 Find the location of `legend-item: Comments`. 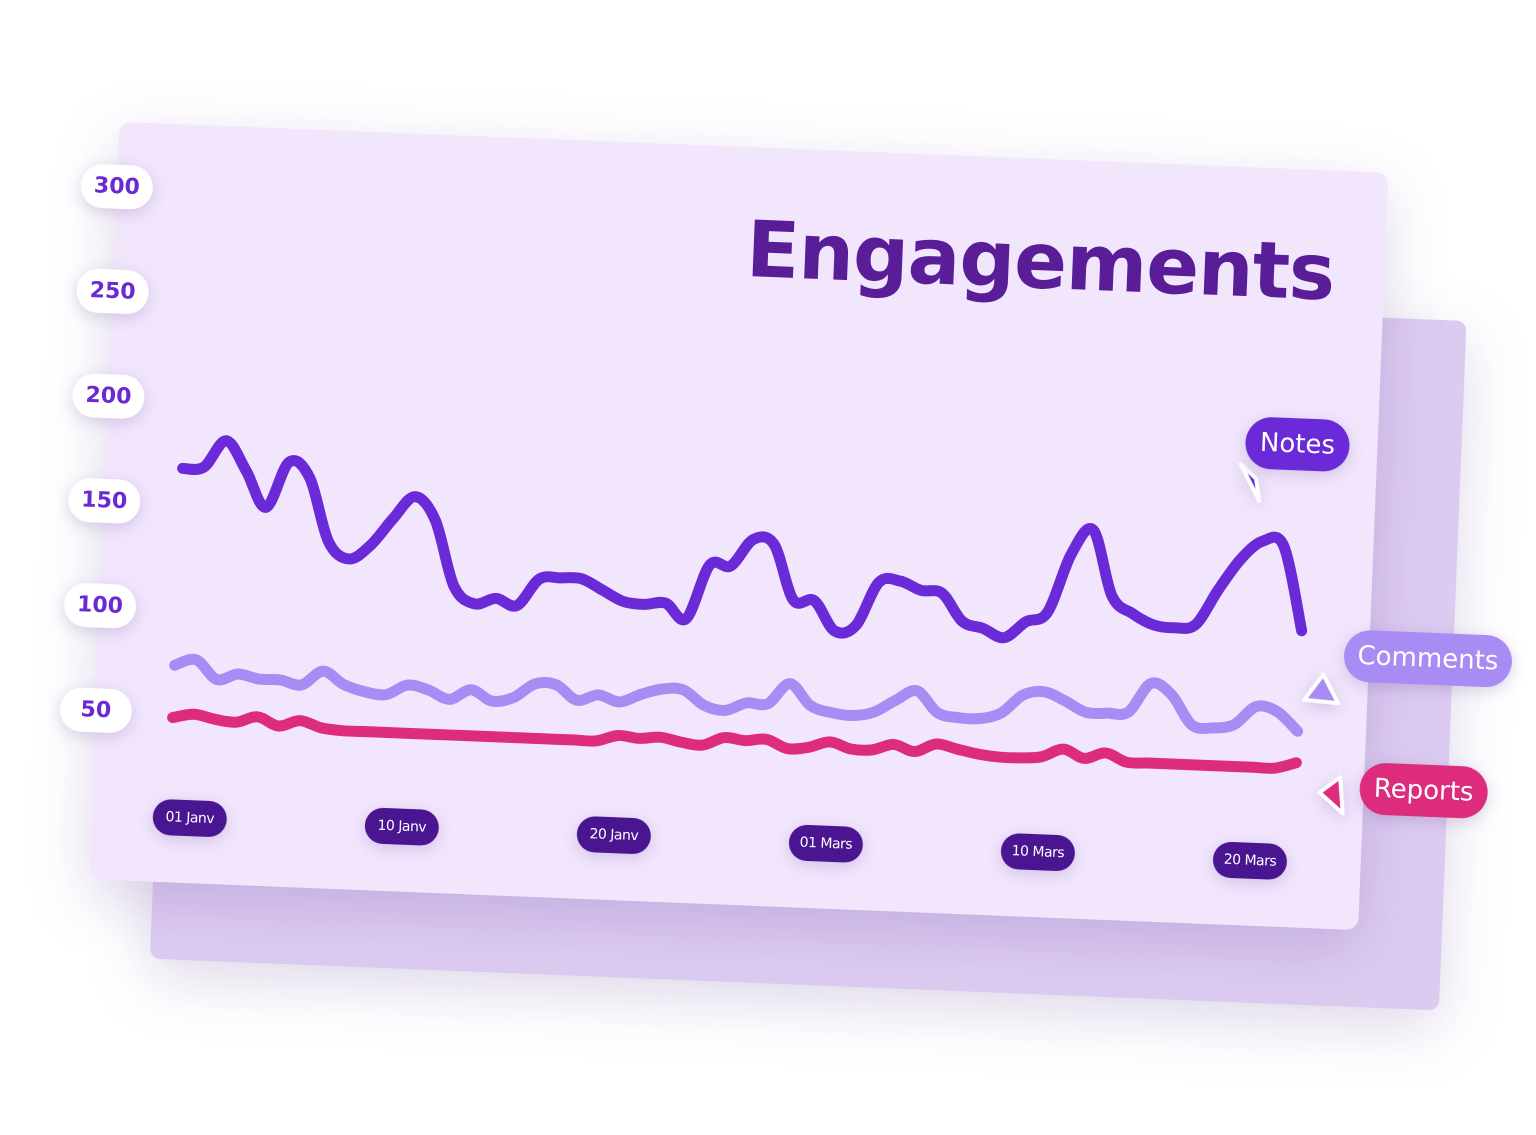

legend-item: Comments is located at coordinates (1407, 668).